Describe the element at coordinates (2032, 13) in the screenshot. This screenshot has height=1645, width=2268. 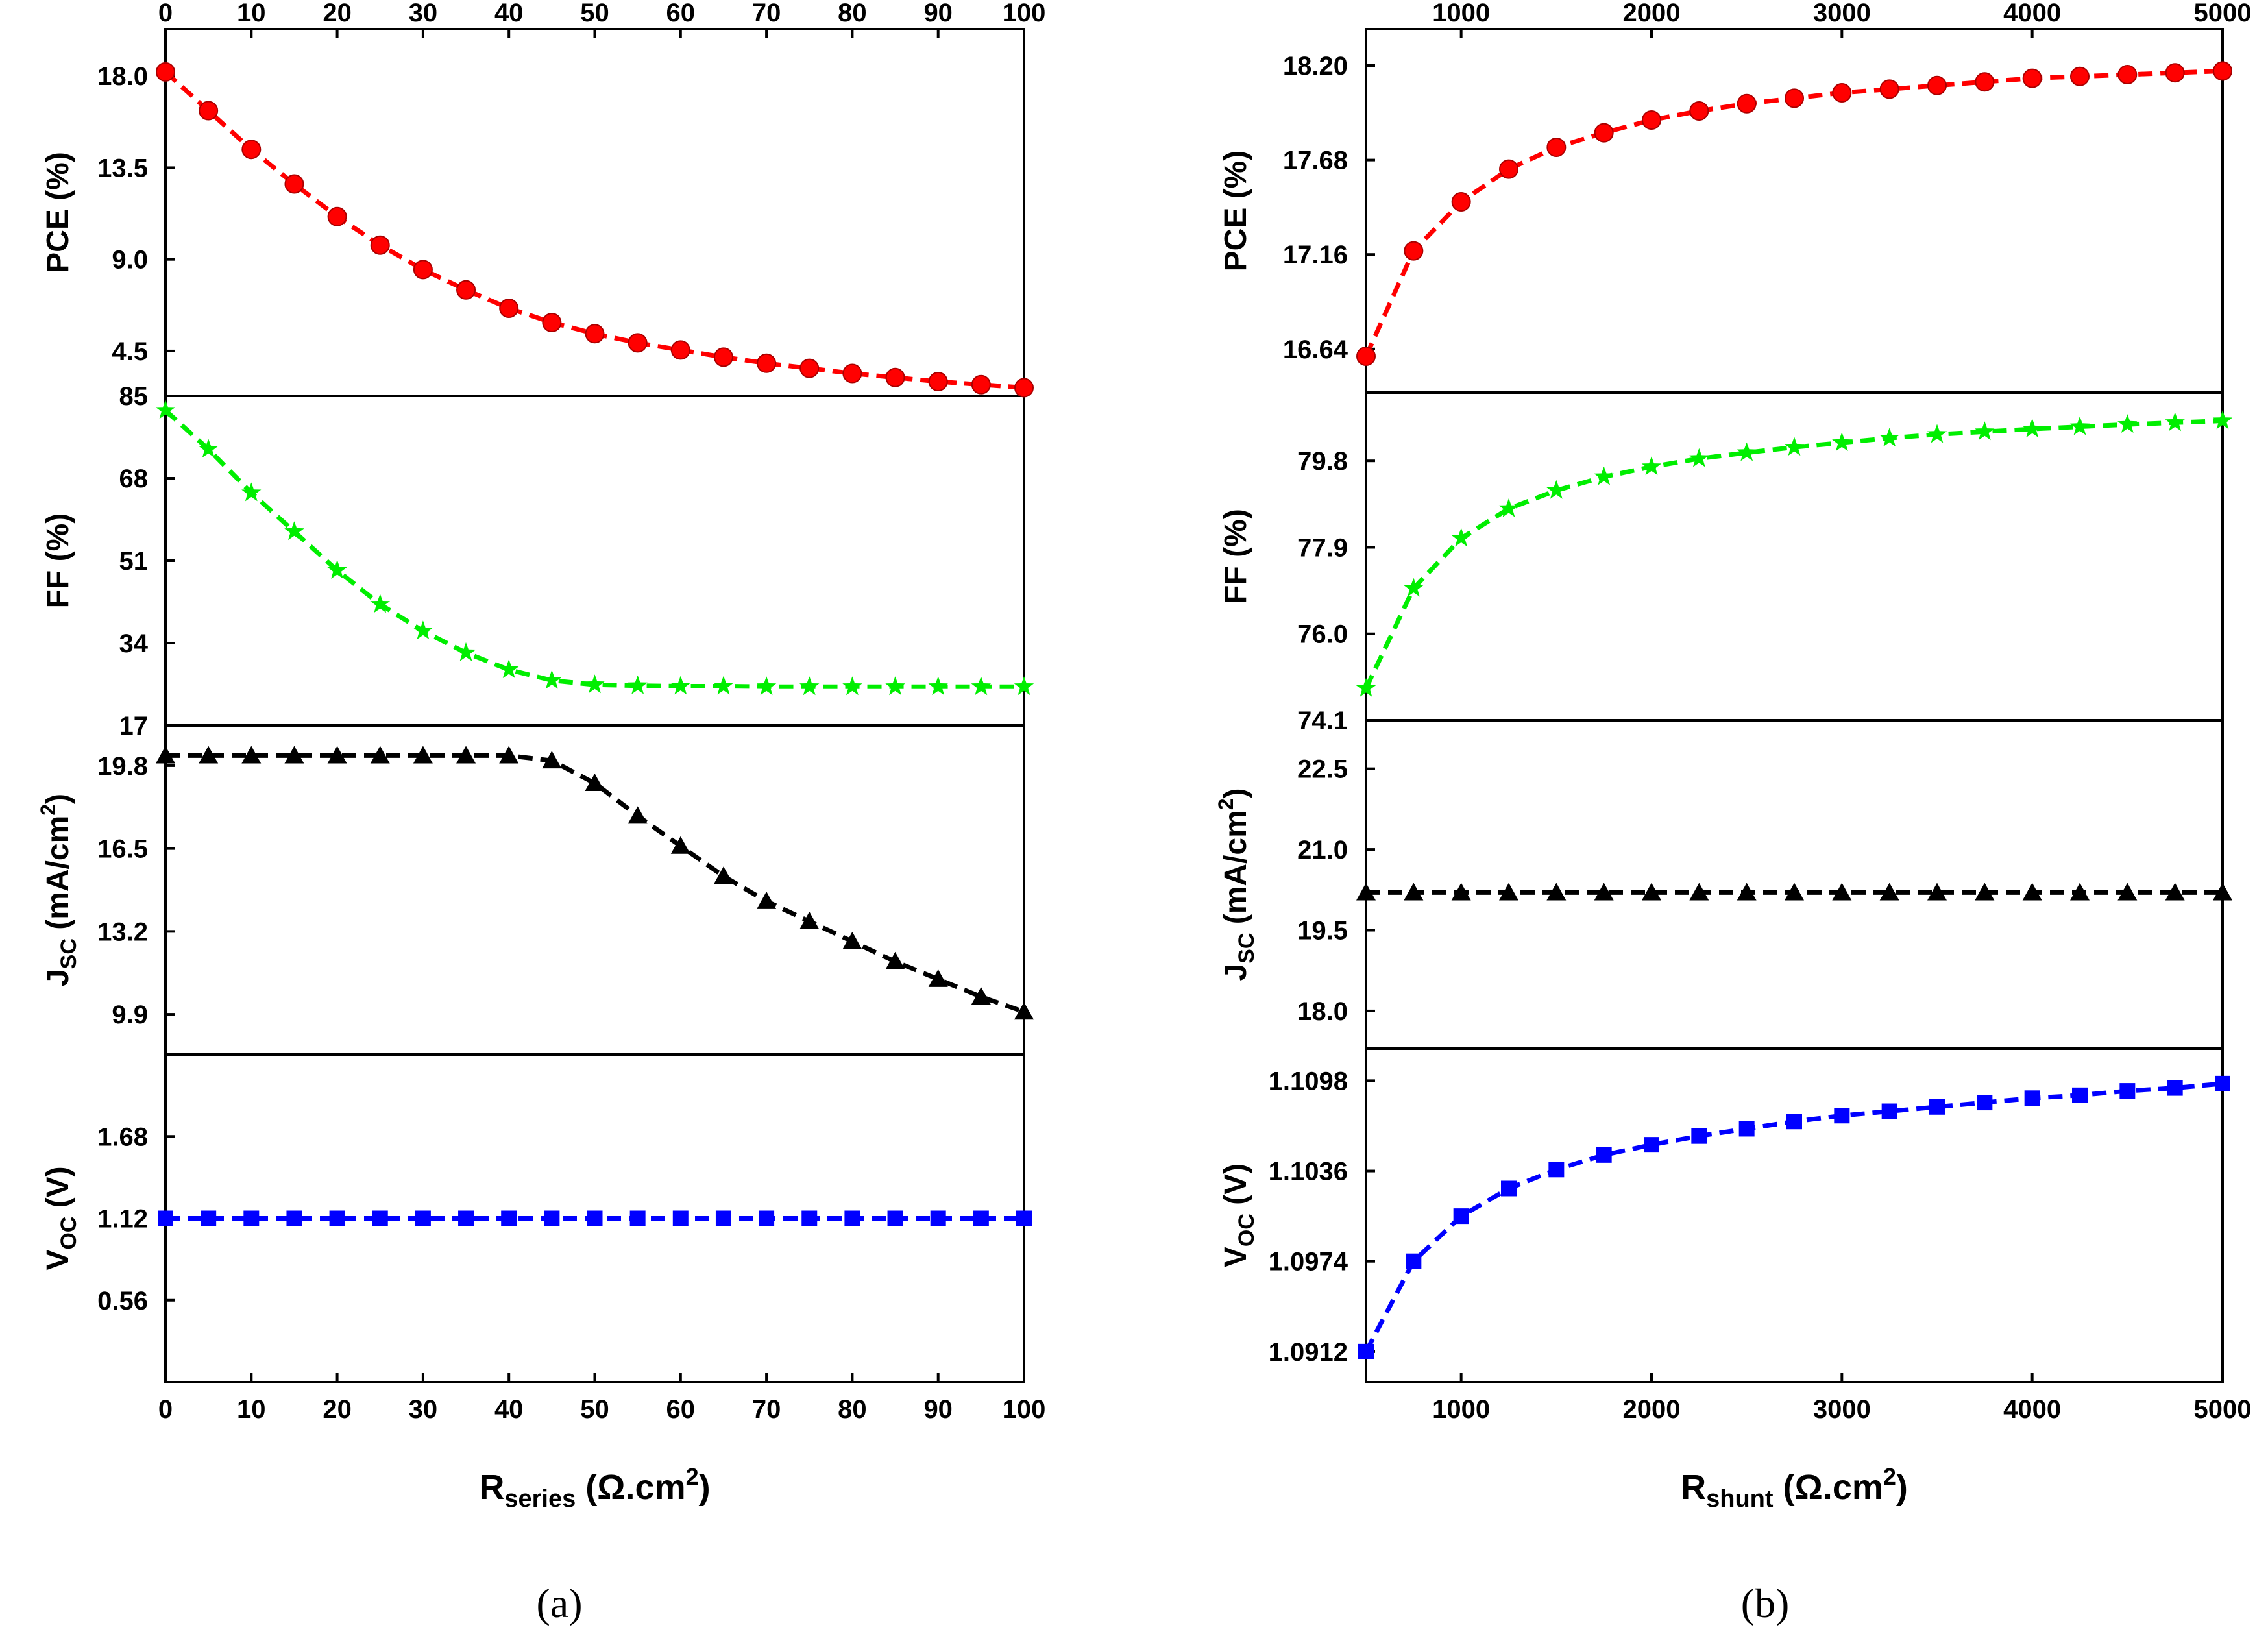
I see `x-tick-label-top: 4000` at that location.